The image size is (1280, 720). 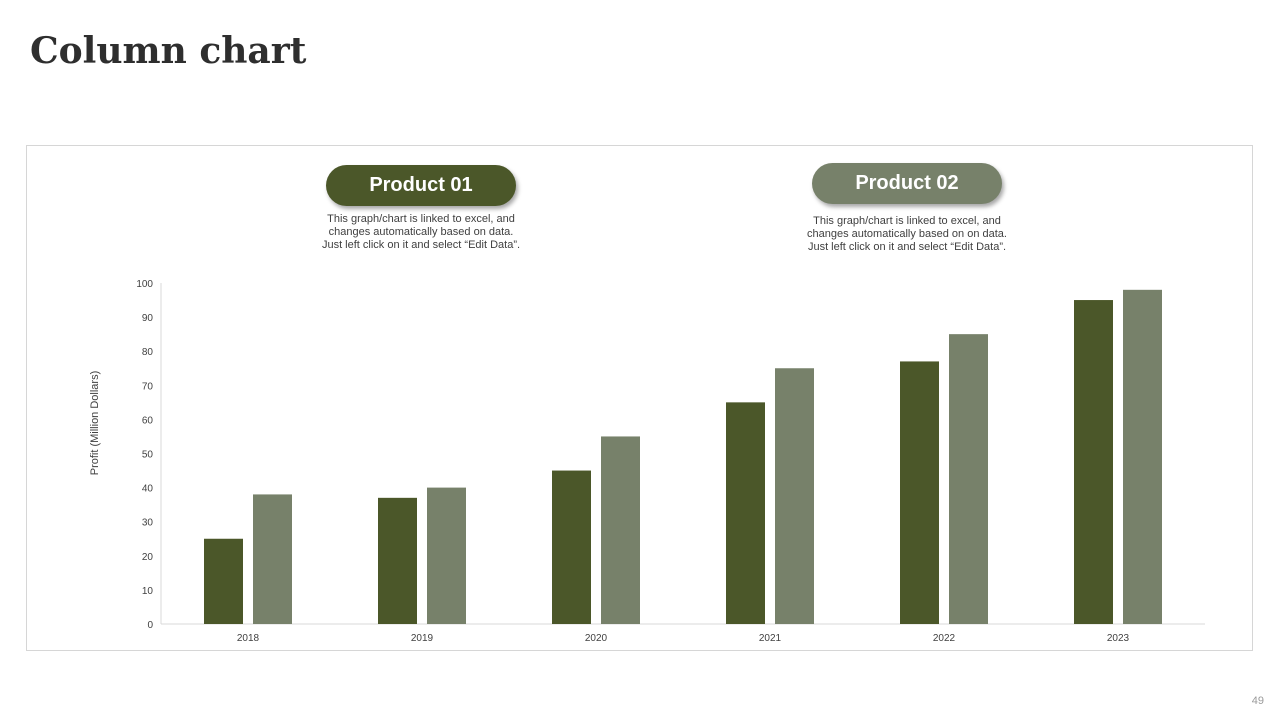 I want to click on x-tick-label: 2023, so click(x=1118, y=638).